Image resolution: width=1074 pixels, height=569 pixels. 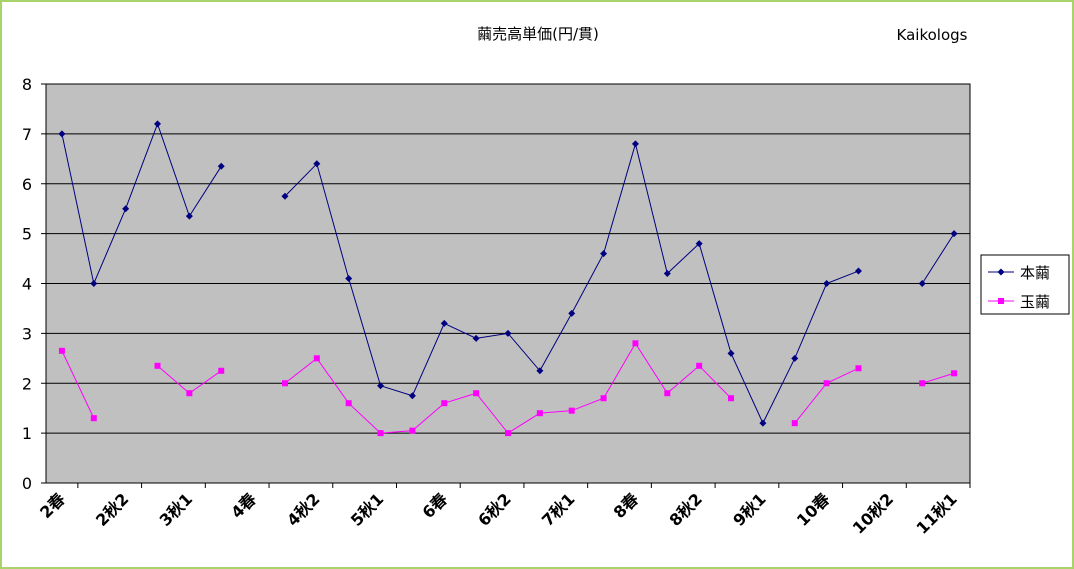 What do you see at coordinates (558, 509) in the screenshot?
I see `x-tick-label: 7秋1` at bounding box center [558, 509].